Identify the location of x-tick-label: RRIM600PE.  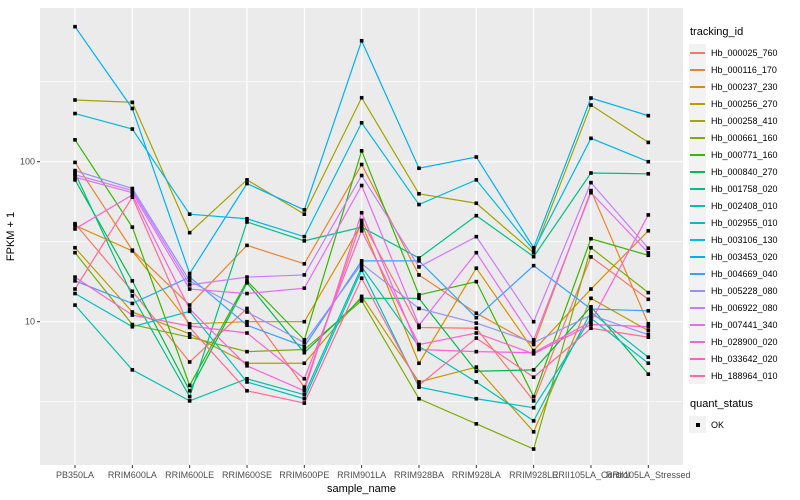
(304, 475).